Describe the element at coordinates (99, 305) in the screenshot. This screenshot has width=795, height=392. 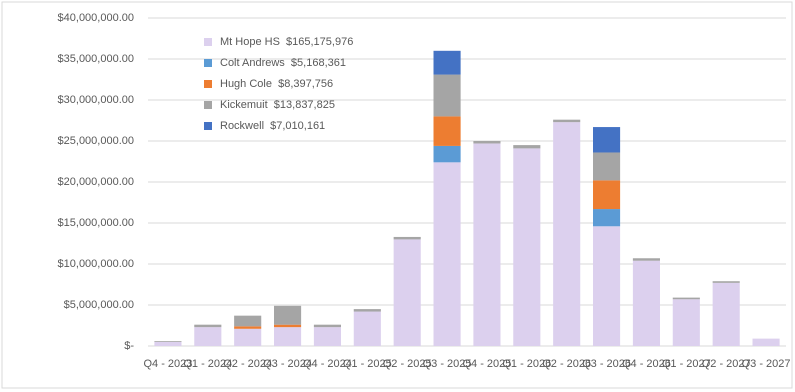
I see `y-tick-label: $5,000,000.00` at that location.